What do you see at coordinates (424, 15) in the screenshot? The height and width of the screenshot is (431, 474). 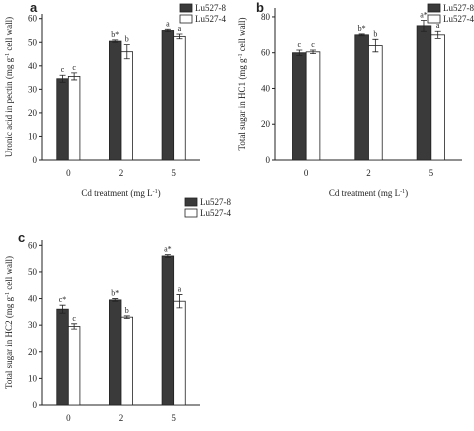 I see `significance-letter: a*` at bounding box center [424, 15].